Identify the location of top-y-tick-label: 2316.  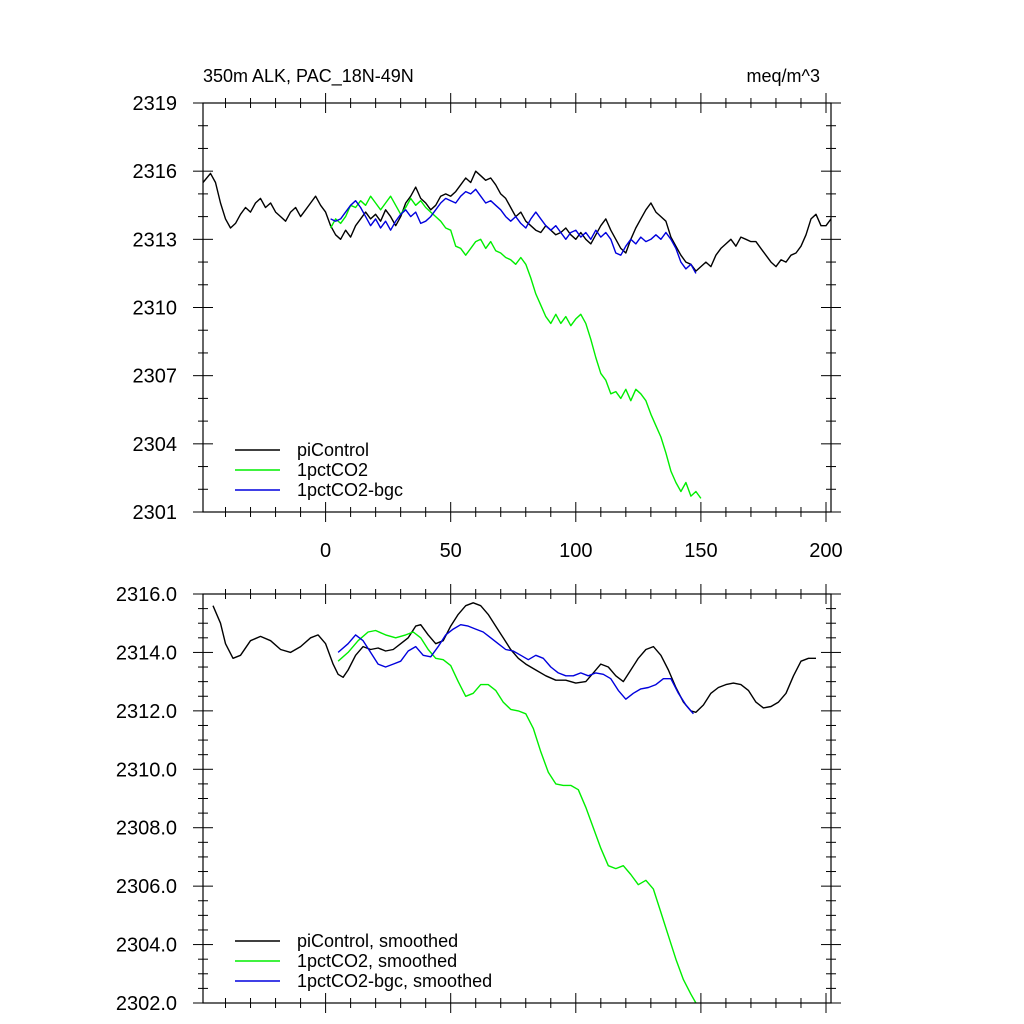
(155, 172).